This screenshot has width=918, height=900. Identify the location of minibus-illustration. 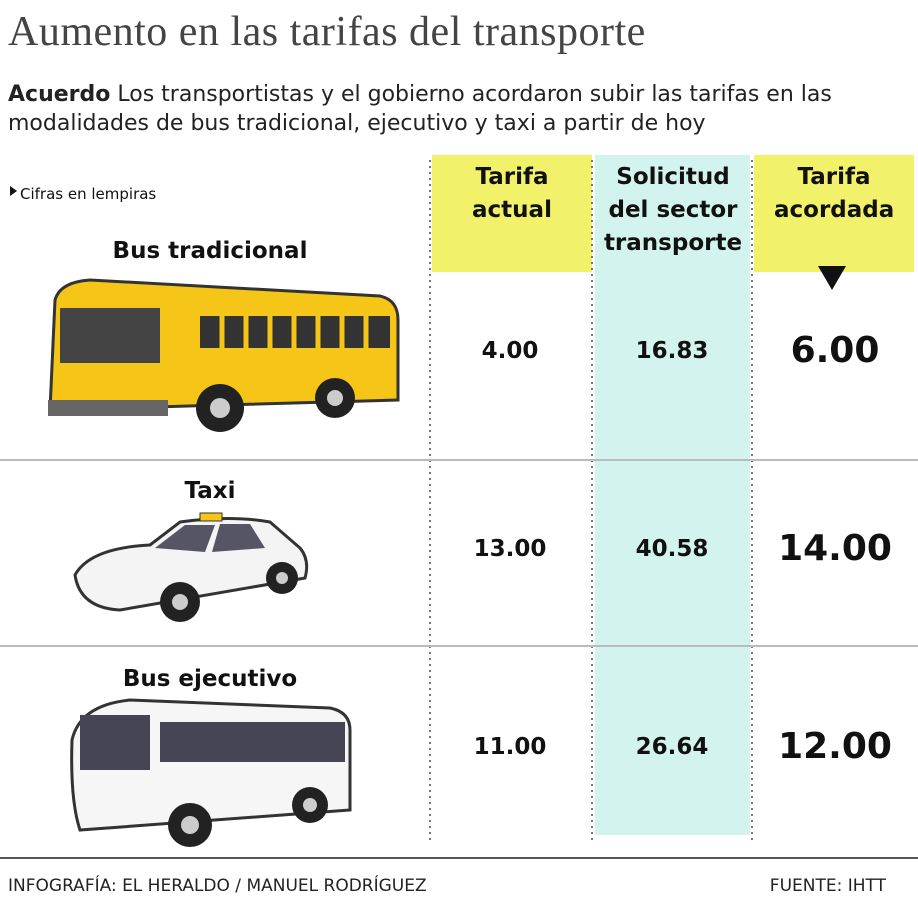
(211, 772).